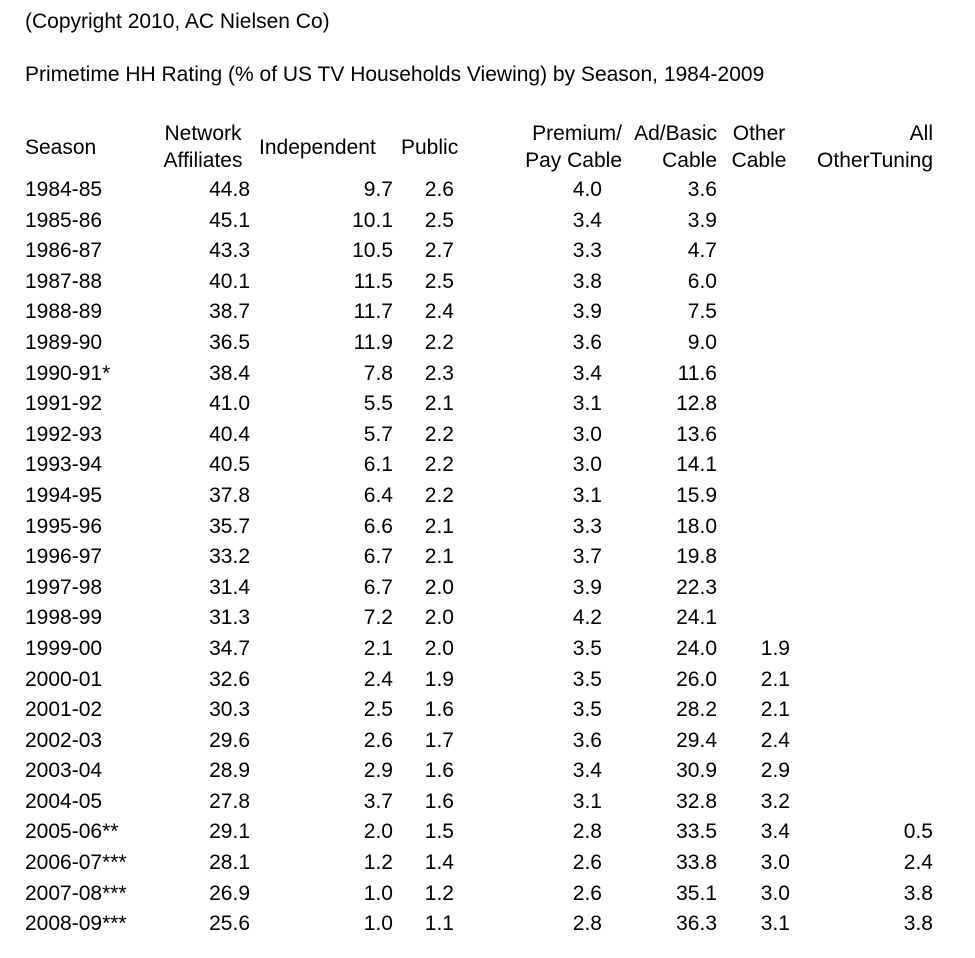 The width and height of the screenshot is (975, 958). What do you see at coordinates (439, 557) in the screenshot?
I see `public-cell: 2.1` at bounding box center [439, 557].